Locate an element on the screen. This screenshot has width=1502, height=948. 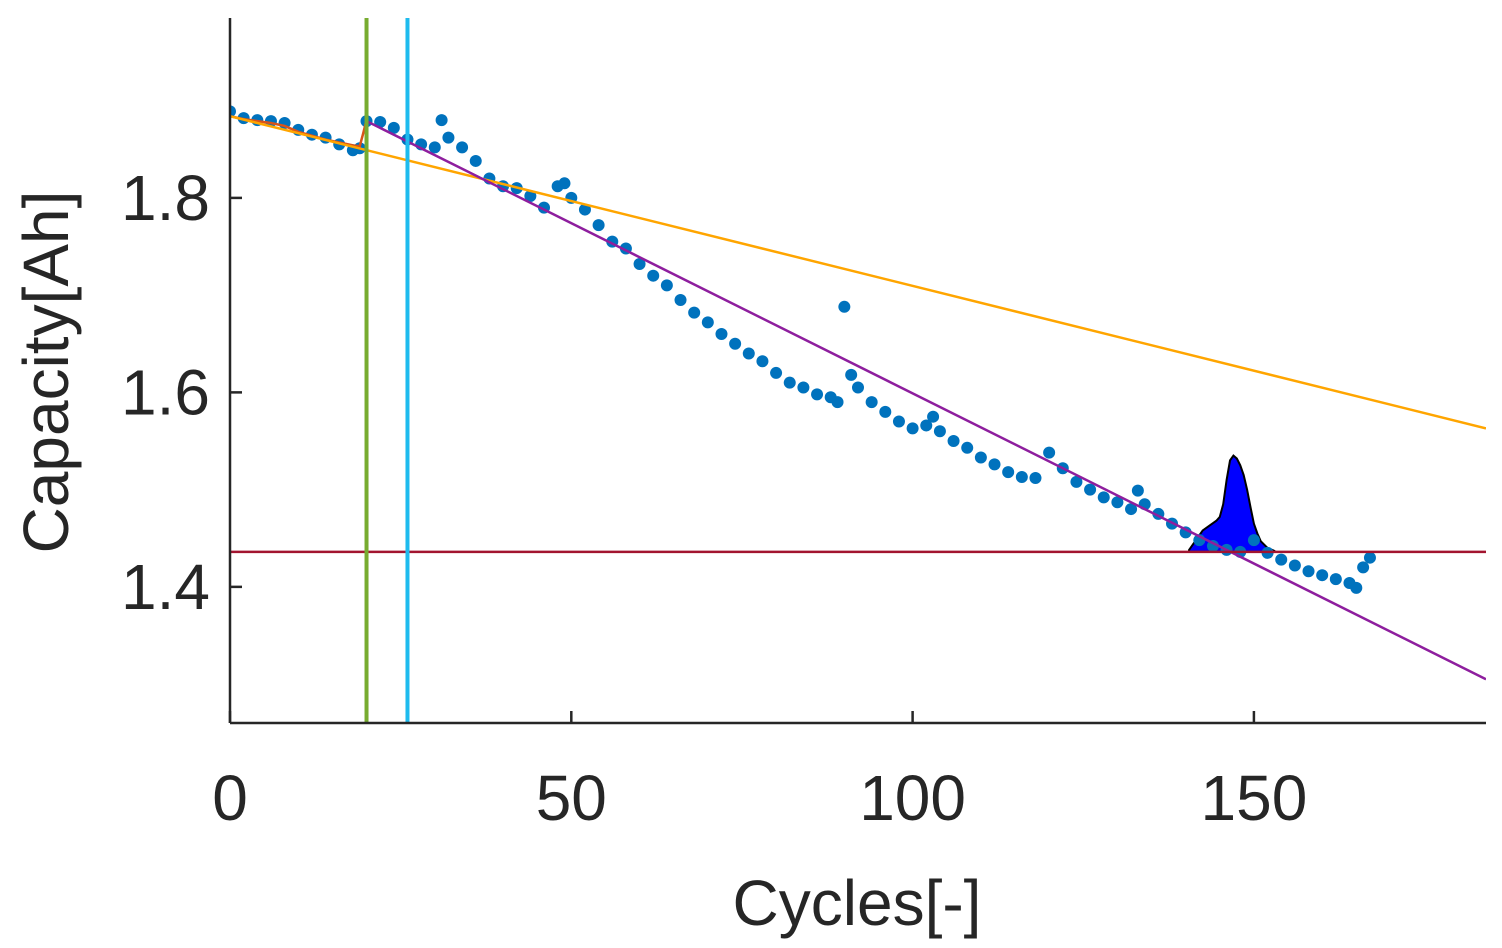
y-tick-label: 1.6 is located at coordinates (165, 392).